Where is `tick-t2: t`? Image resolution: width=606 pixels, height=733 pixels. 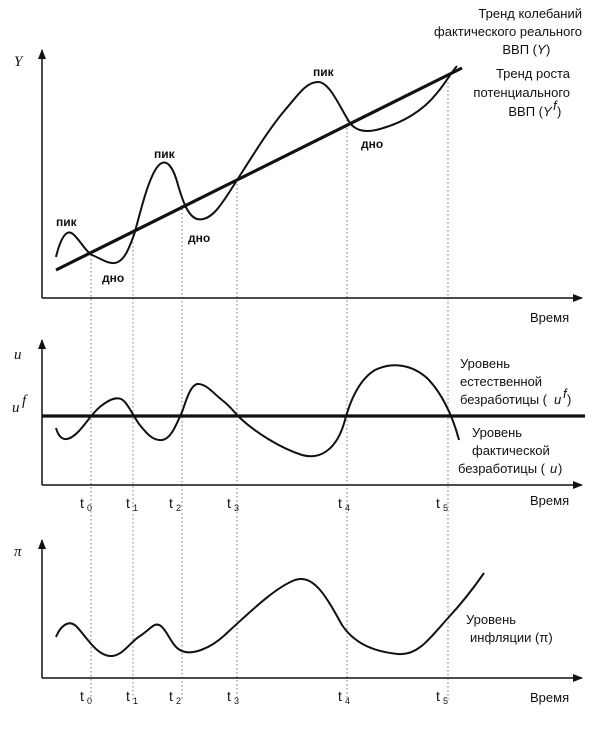 tick-t2: t is located at coordinates (171, 503).